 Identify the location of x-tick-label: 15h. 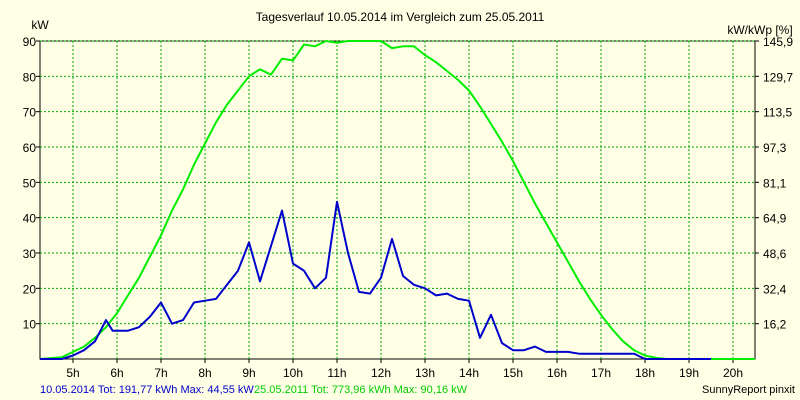
(513, 373).